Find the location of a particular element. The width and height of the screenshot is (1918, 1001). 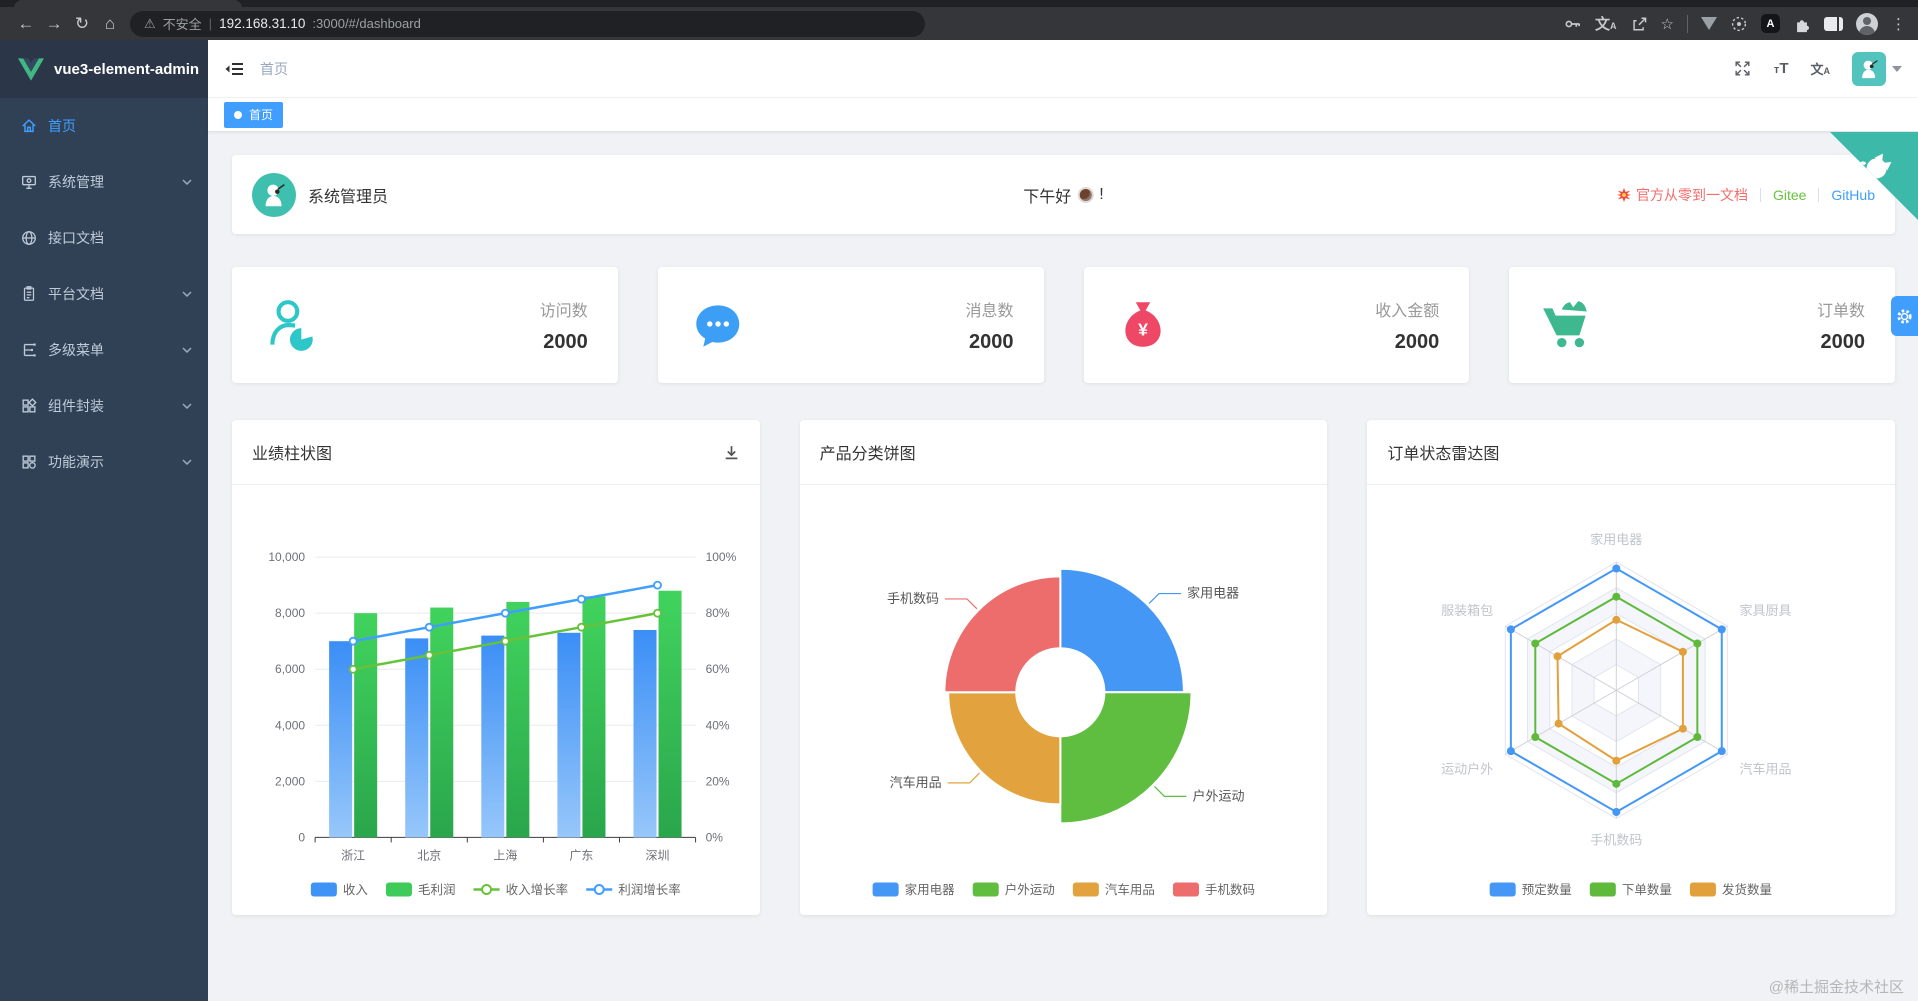

pie-chart-card: 产品分类饼图 家用电器 户外运动 汽车用品 手机数码 家用电器 户外运动 汽车用品 手机数码 is located at coordinates (1063, 667).